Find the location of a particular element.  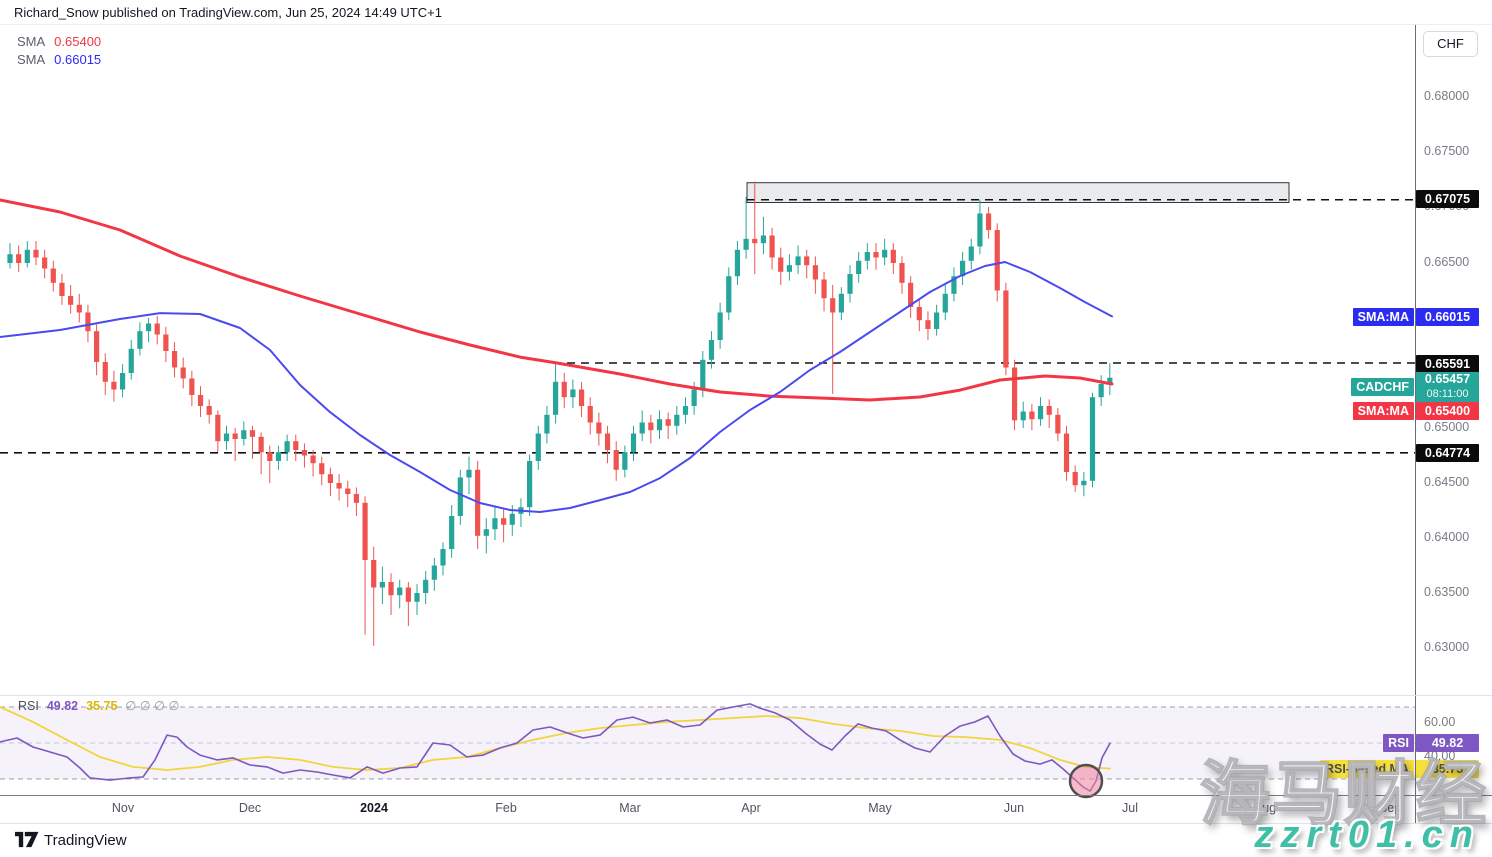

rsi-legend-empty-values: ∅ ∅ ∅ ∅ is located at coordinates (152, 706).